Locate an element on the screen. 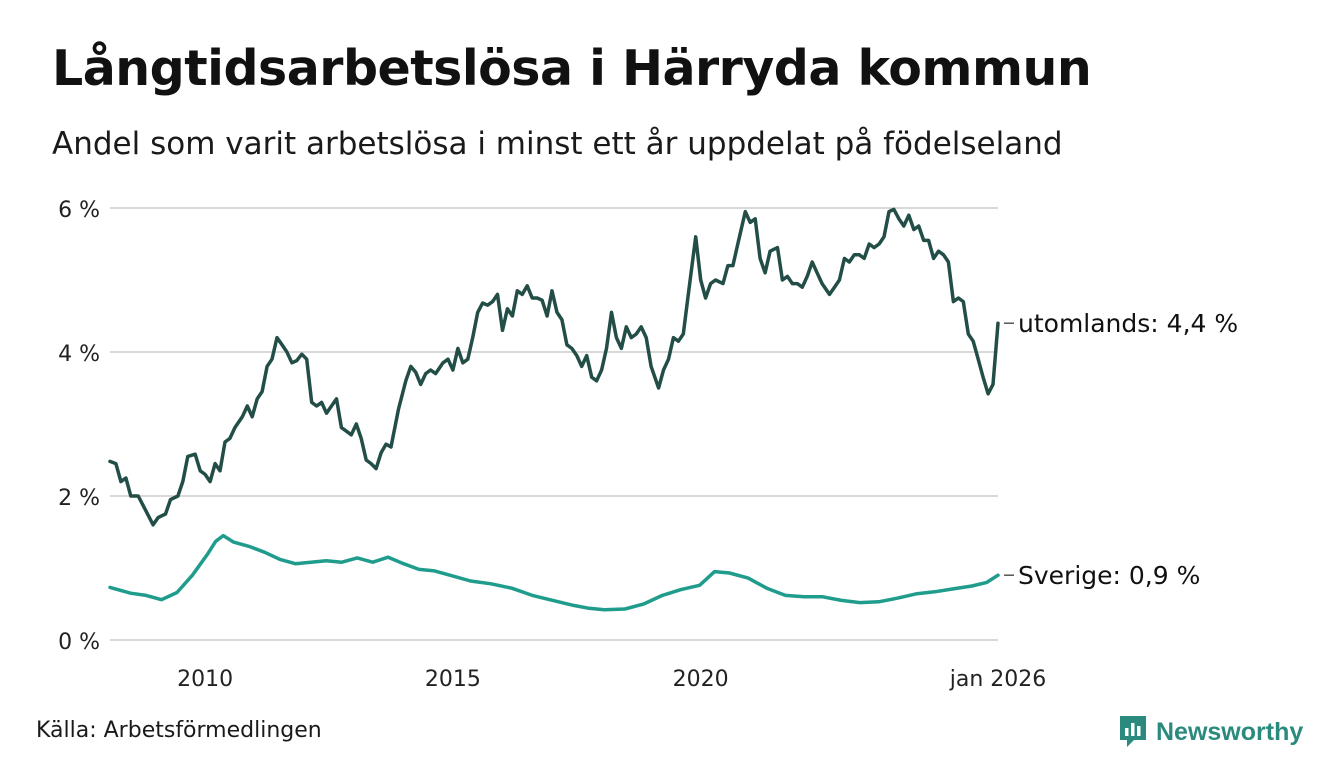 This screenshot has width=1340, height=780. brand-logo: Newsworthy is located at coordinates (1210, 732).